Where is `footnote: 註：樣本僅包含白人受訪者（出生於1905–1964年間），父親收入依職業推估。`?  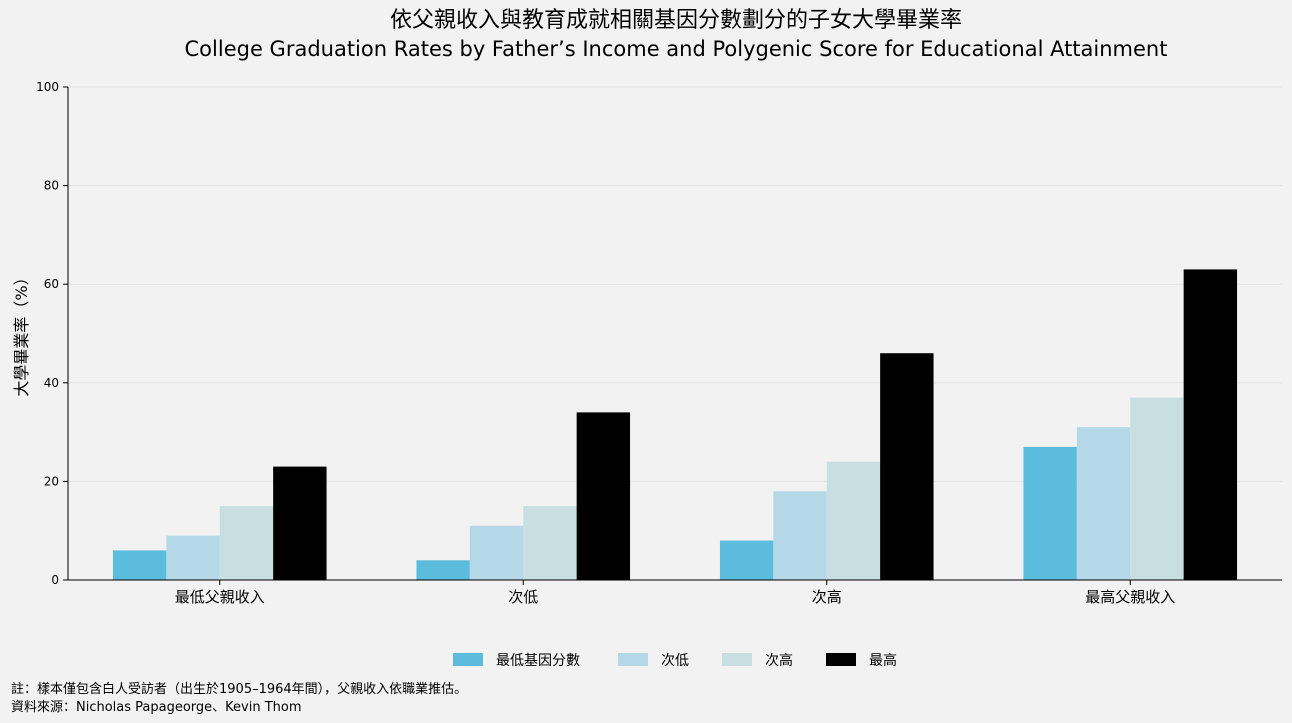 footnote: 註：樣本僅包含白人受訪者（出生於1905–1964年間），父親收入依職業推估。 is located at coordinates (239, 689).